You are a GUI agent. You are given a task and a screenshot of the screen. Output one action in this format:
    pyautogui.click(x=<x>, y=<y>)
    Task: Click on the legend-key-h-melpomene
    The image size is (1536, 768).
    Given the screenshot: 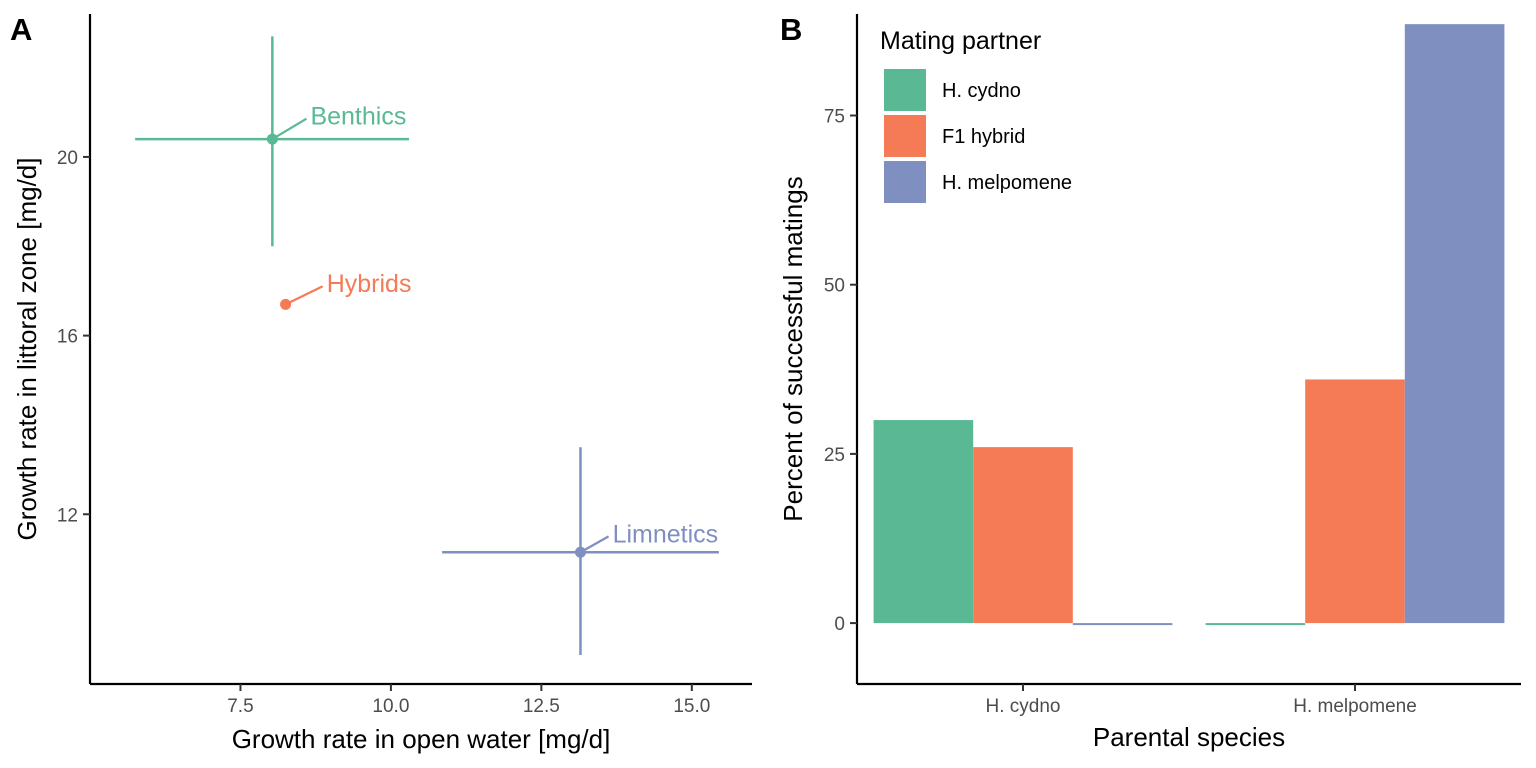 What is the action you would take?
    pyautogui.click(x=905, y=182)
    